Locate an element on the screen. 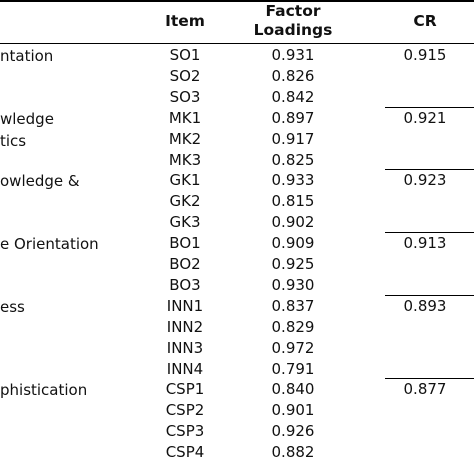  item-code: CSP2 is located at coordinates (185, 410).